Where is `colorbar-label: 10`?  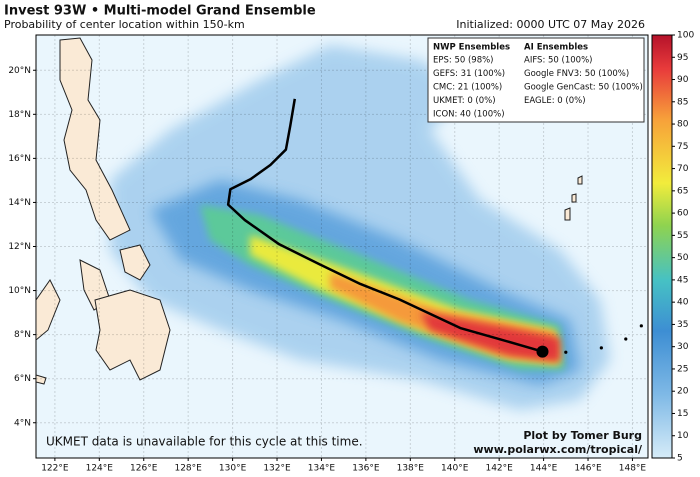
colorbar-label: 10 is located at coordinates (683, 436).